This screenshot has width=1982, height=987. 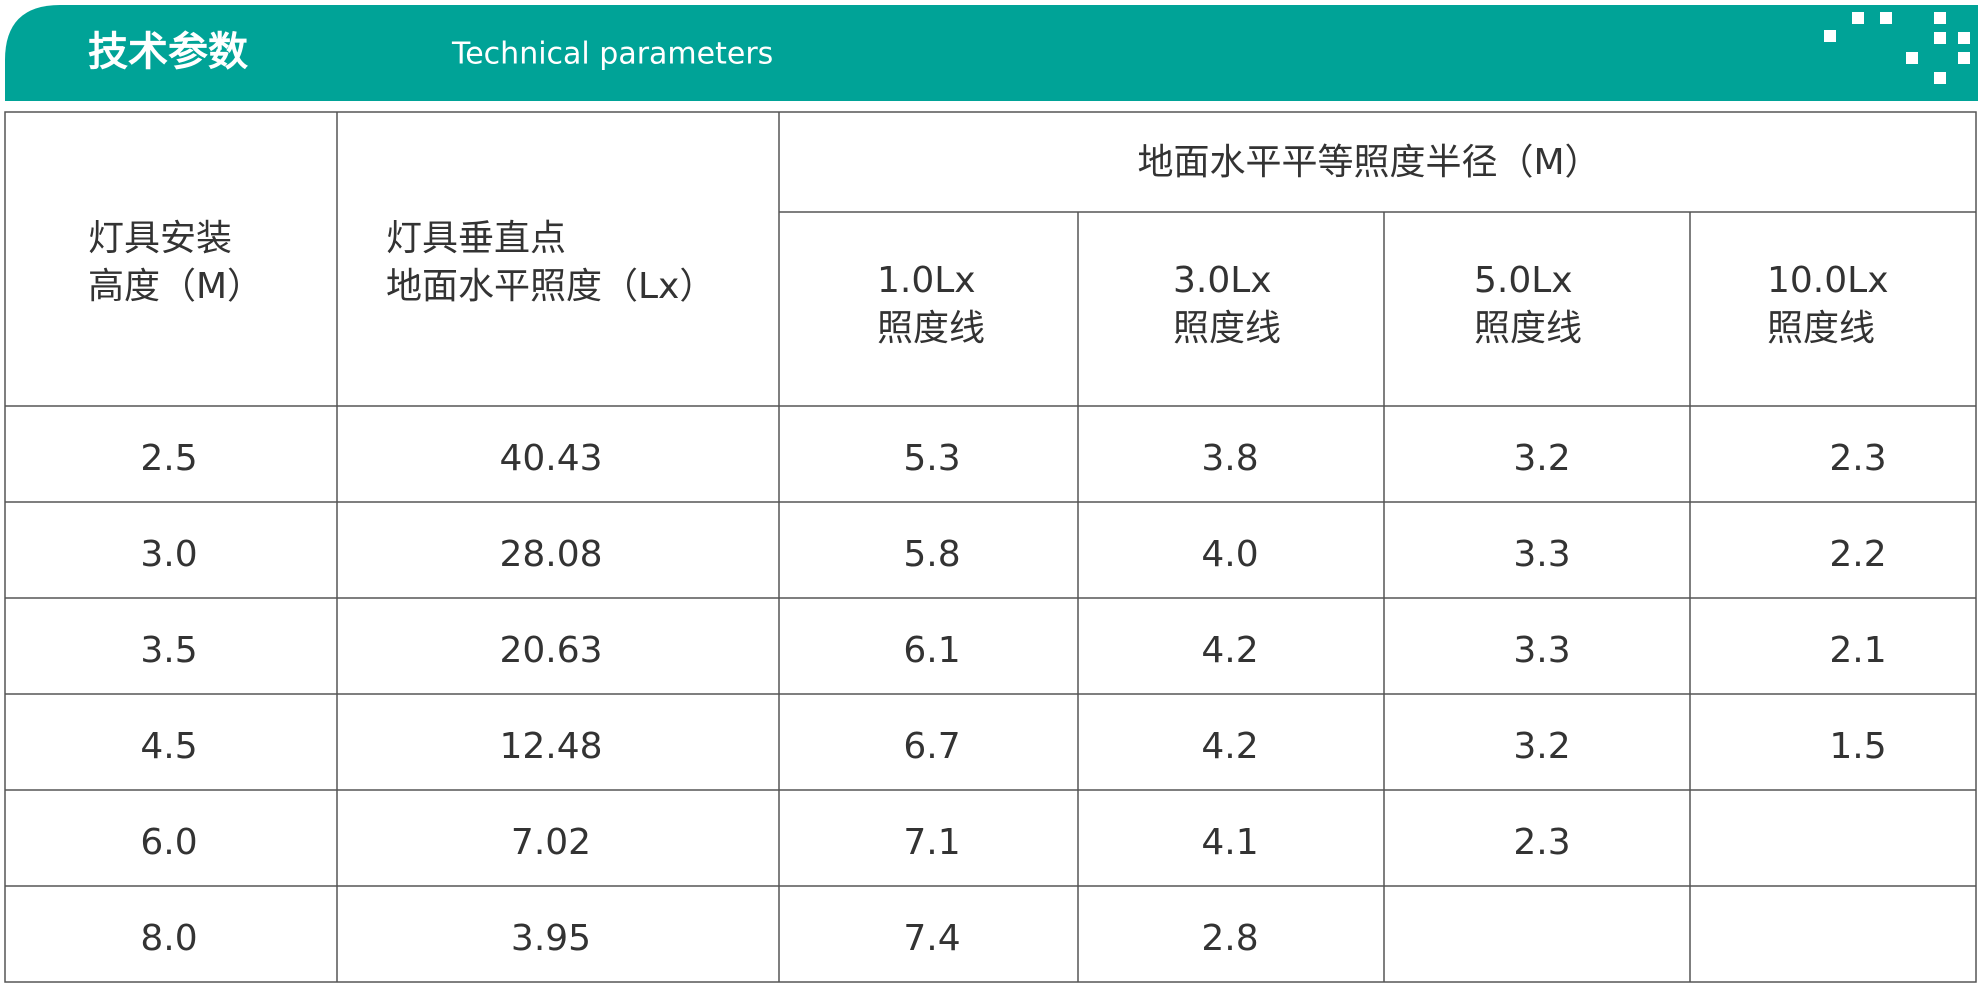 What do you see at coordinates (168, 554) in the screenshot?
I see `table-cell: 3.0` at bounding box center [168, 554].